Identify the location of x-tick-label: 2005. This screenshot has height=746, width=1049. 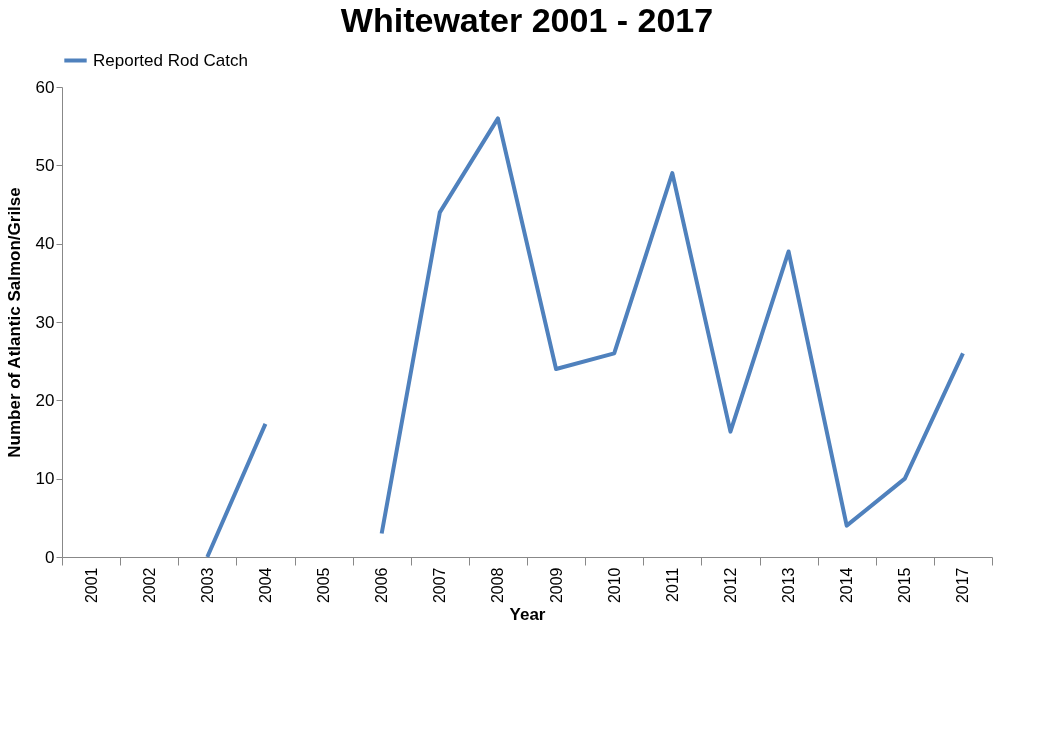
(324, 585).